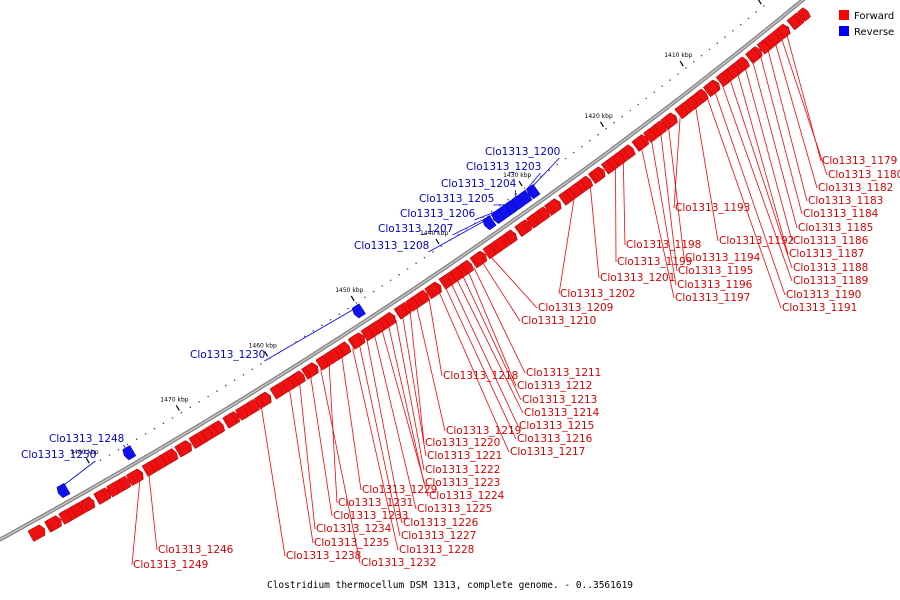 The width and height of the screenshot is (900, 600). What do you see at coordinates (462, 483) in the screenshot?
I see `gene-label-Clo1313_1223: Clo1313_1223` at bounding box center [462, 483].